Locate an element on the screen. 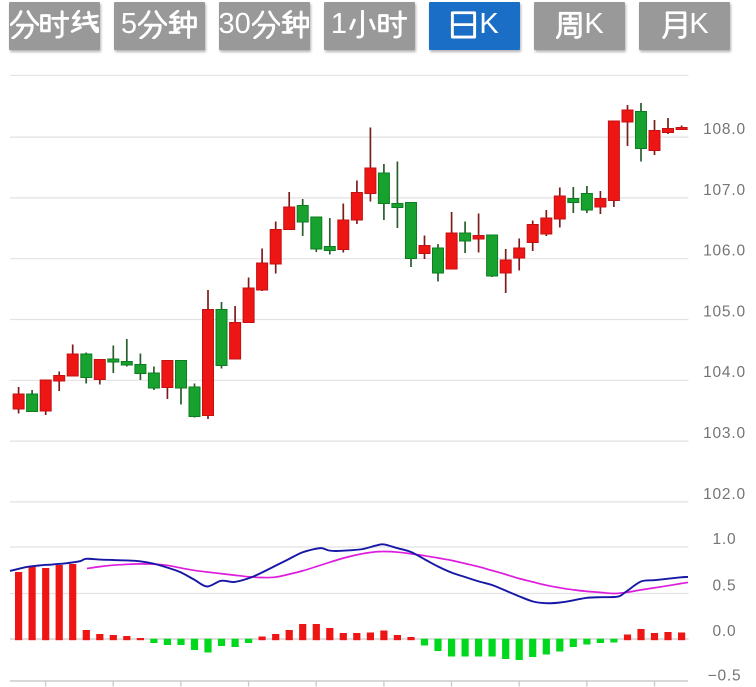  svg-text: 0.0 is located at coordinates (725, 631).